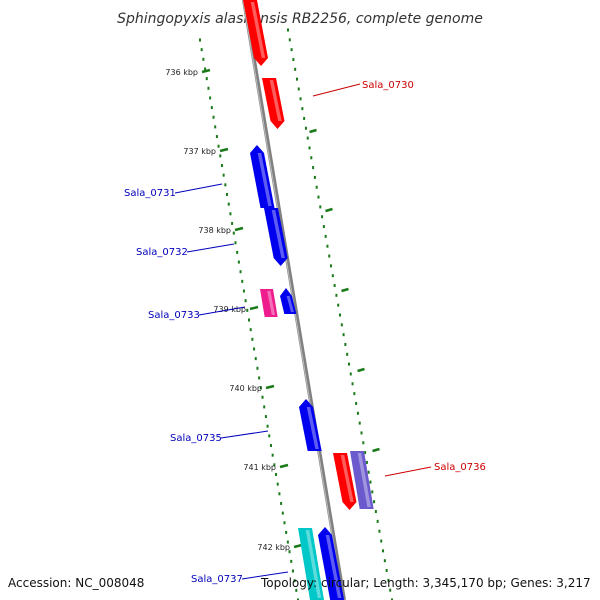 Image resolution: width=600 pixels, height=600 pixels. What do you see at coordinates (150, 193) in the screenshot?
I see `gene-label: Sala_0731` at bounding box center [150, 193].